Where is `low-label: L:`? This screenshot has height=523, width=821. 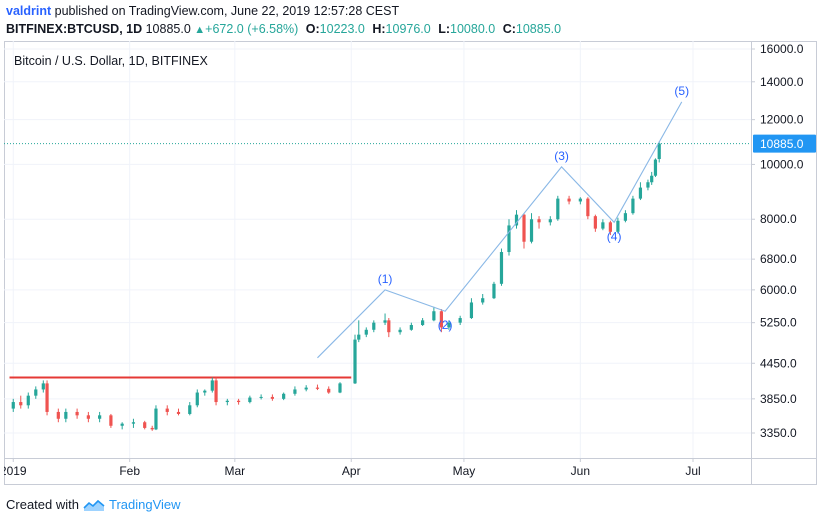 low-label: L: is located at coordinates (444, 29).